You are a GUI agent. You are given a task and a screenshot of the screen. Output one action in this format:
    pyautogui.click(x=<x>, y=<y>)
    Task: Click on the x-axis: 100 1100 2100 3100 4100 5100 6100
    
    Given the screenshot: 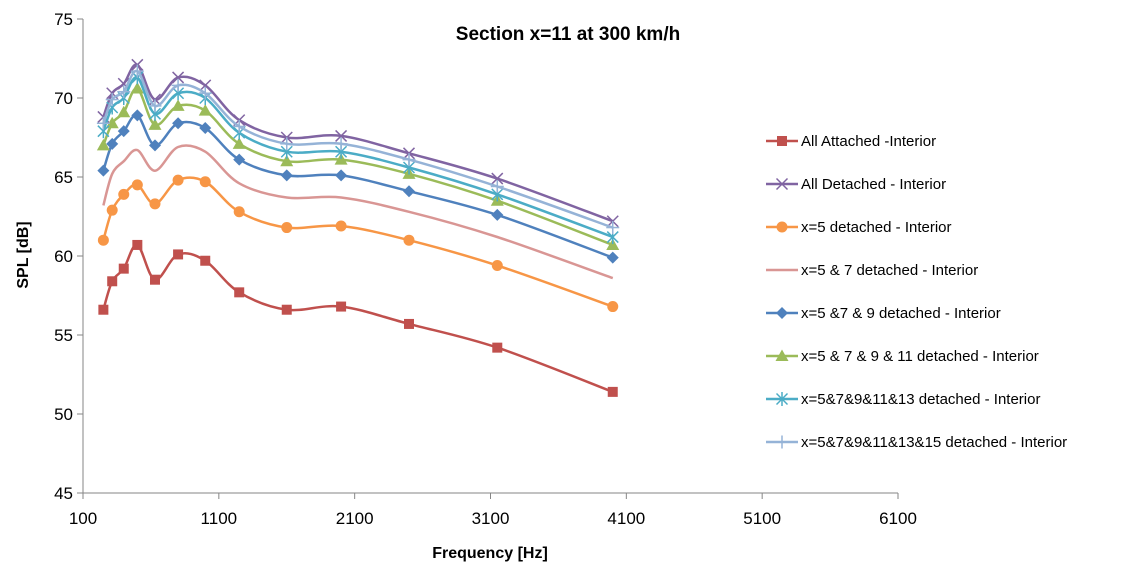 What is the action you would take?
    pyautogui.click(x=493, y=510)
    